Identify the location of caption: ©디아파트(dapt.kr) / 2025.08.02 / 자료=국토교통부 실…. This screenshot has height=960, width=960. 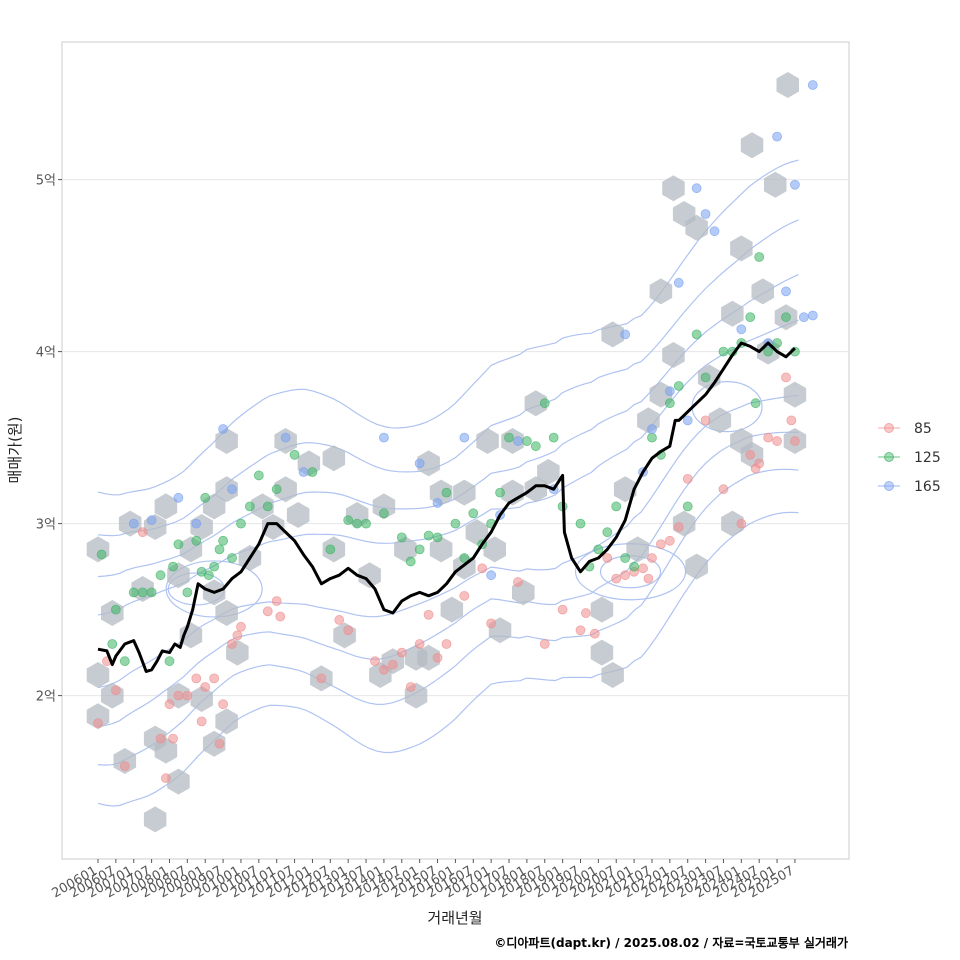
(671, 942).